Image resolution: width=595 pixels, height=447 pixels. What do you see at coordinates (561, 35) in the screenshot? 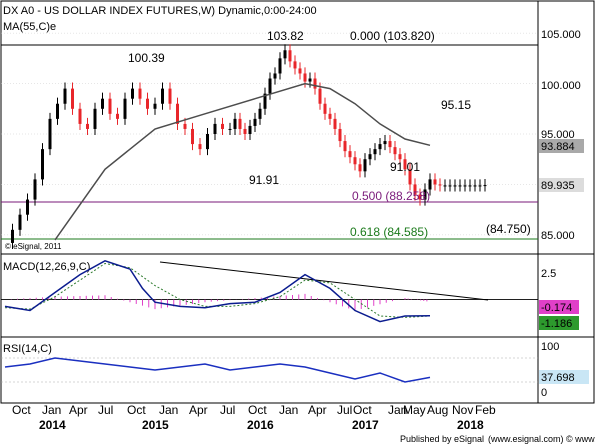
I see `price-tick-105: 105.000` at bounding box center [561, 35].